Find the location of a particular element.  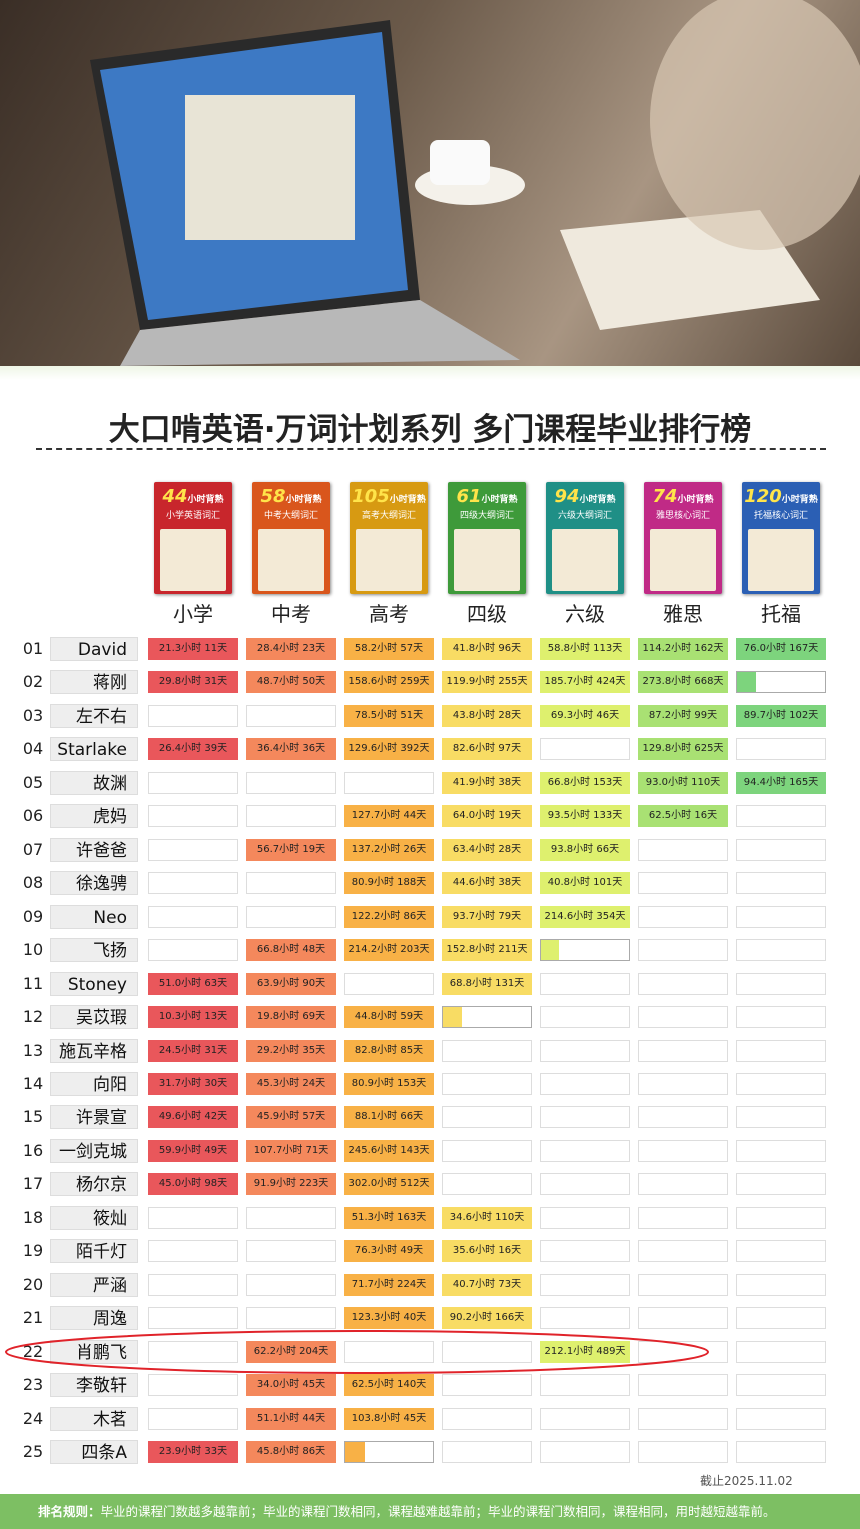

highlight-ring is located at coordinates (357, 1352).